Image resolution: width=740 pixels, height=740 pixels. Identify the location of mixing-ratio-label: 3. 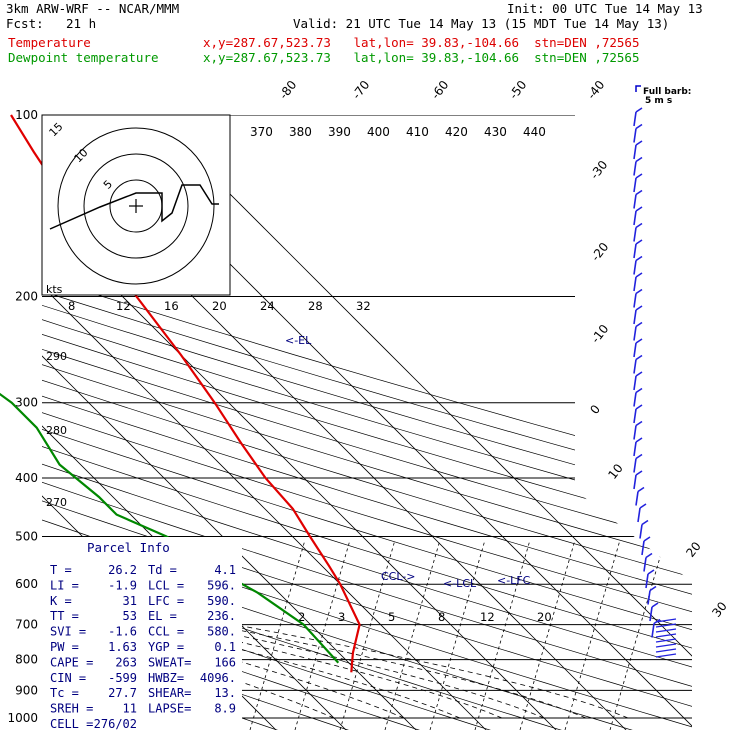
(341, 617).